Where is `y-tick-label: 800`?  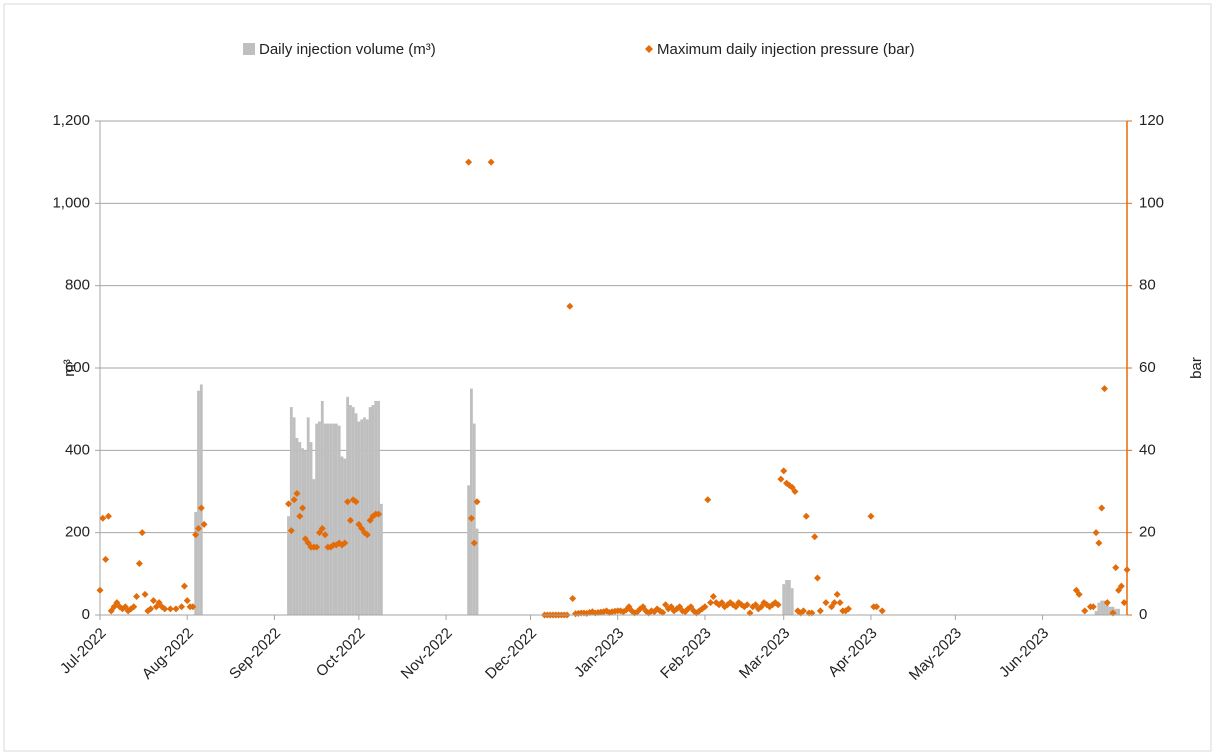 y-tick-label: 800 is located at coordinates (77, 285).